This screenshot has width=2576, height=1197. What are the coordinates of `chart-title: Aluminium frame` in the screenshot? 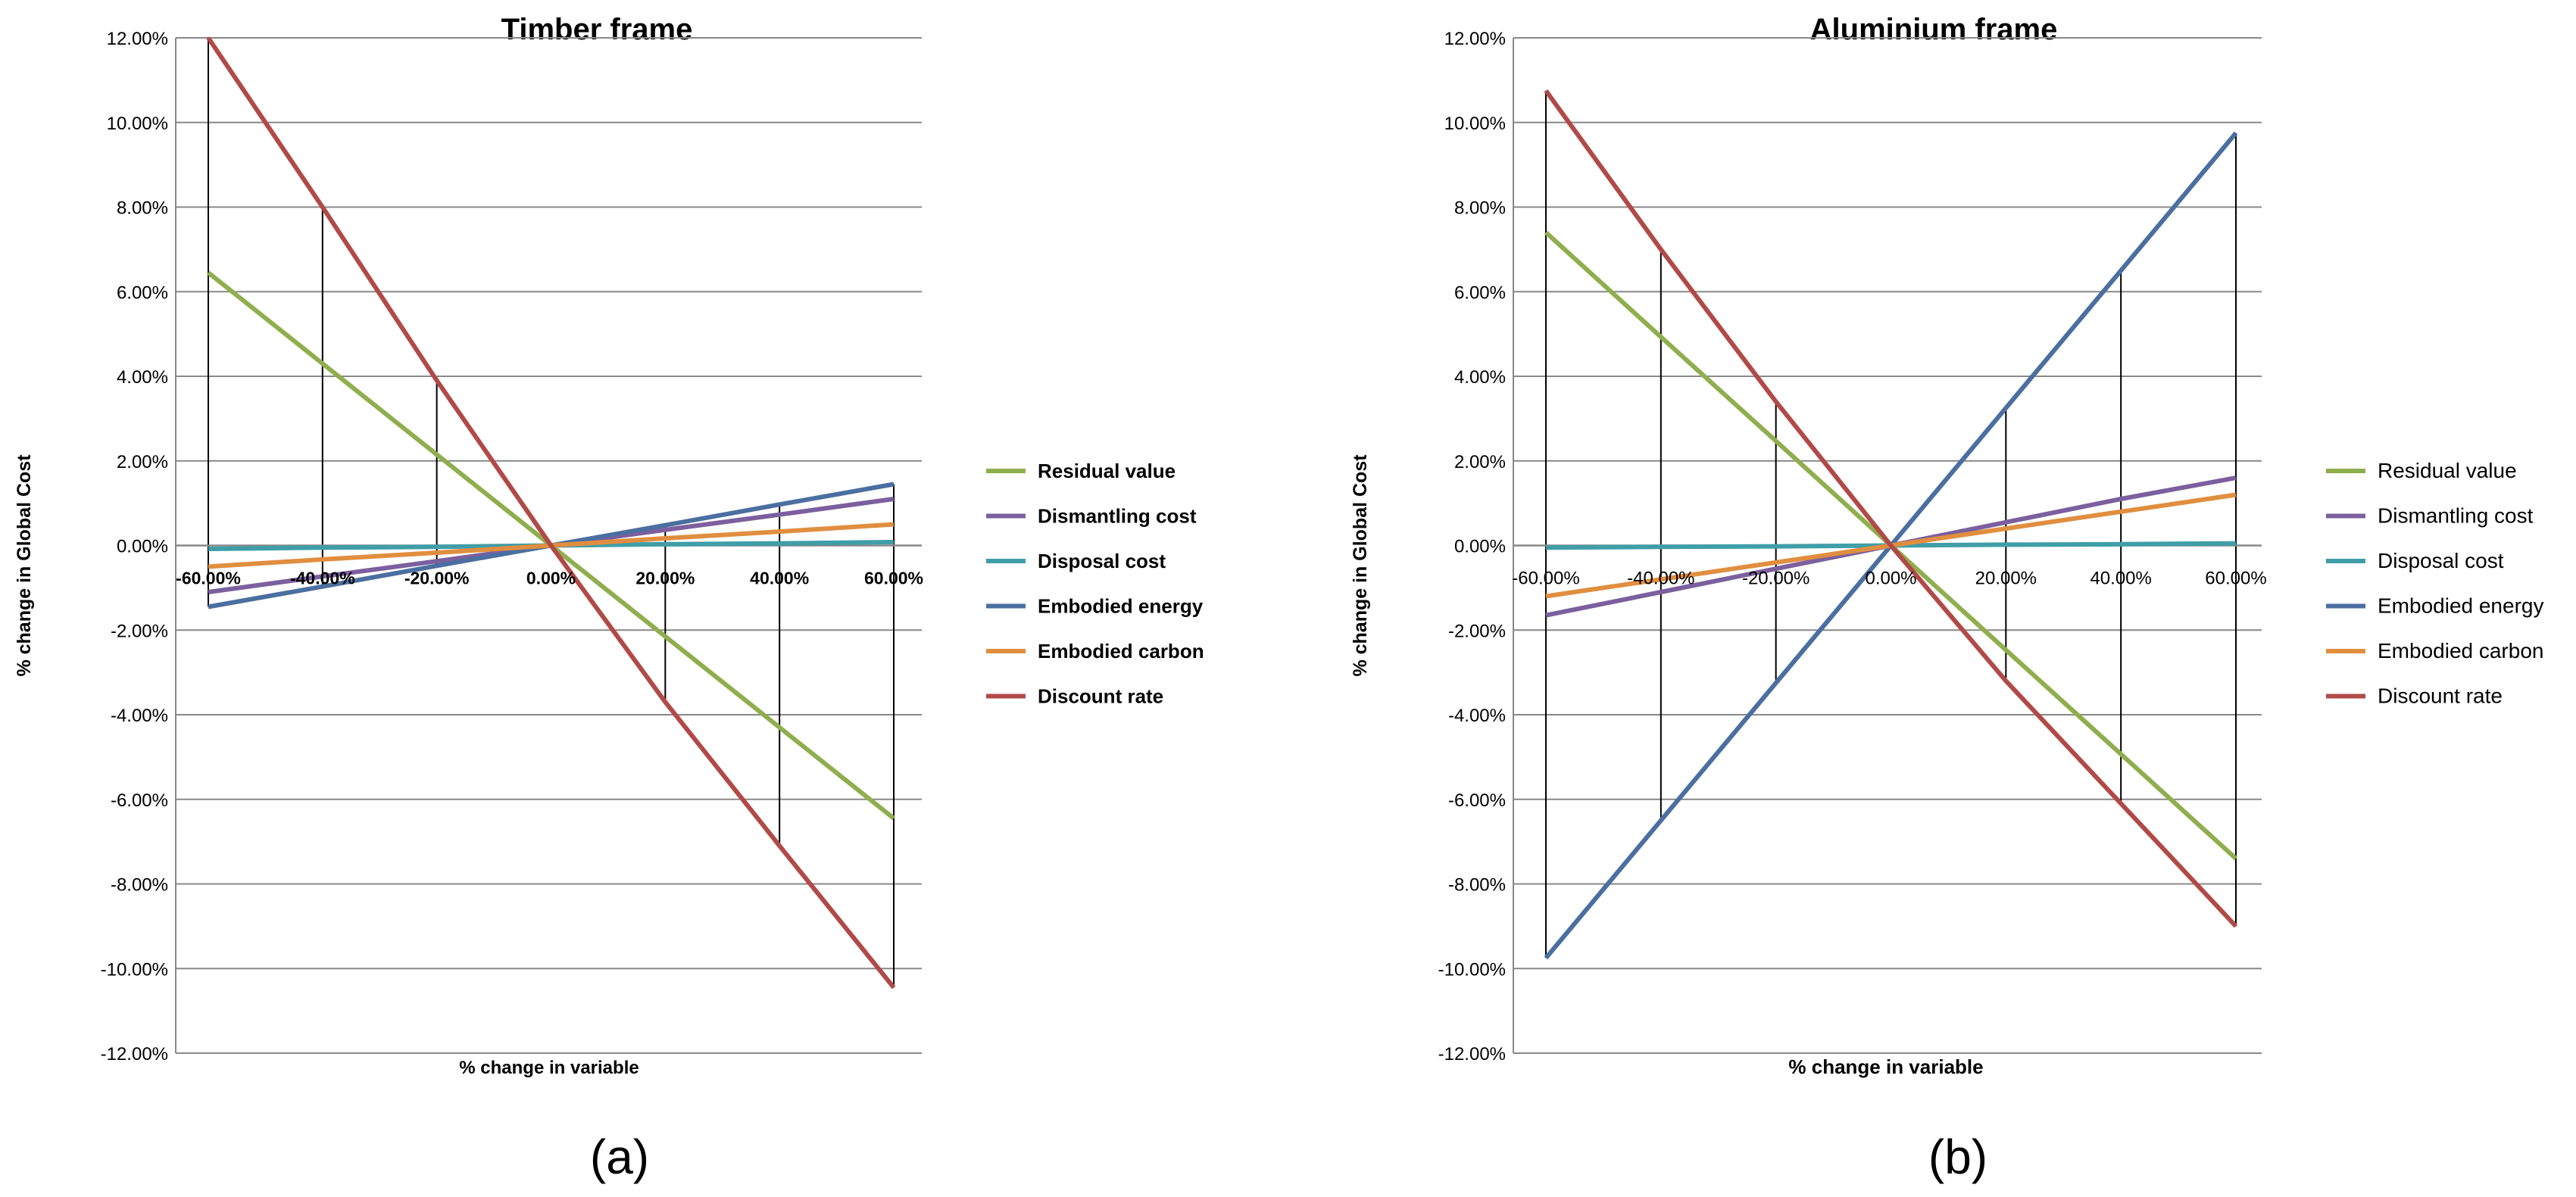 It's located at (1934, 29).